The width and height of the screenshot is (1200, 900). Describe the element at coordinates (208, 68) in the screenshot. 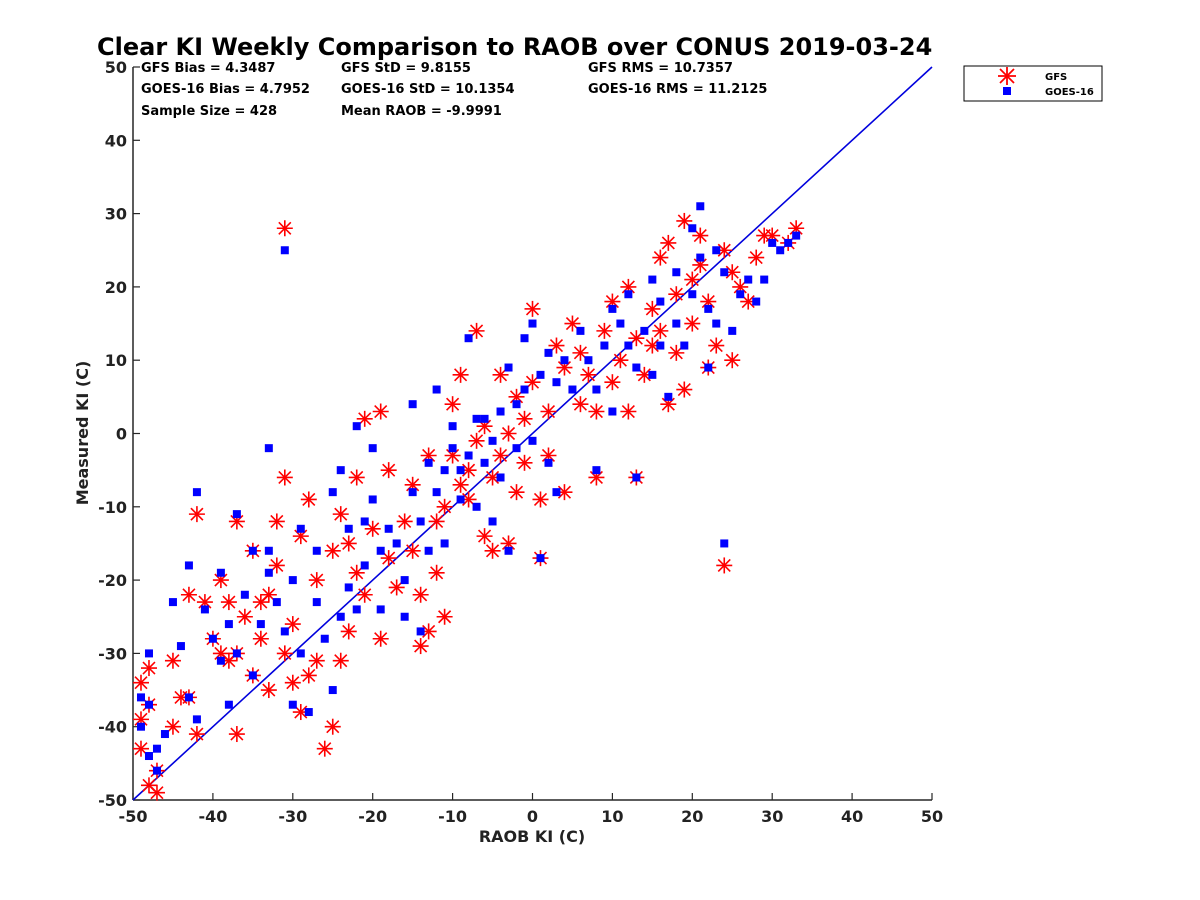

I see `stat-gfs-bias: GFS Bias = 4.3487` at that location.